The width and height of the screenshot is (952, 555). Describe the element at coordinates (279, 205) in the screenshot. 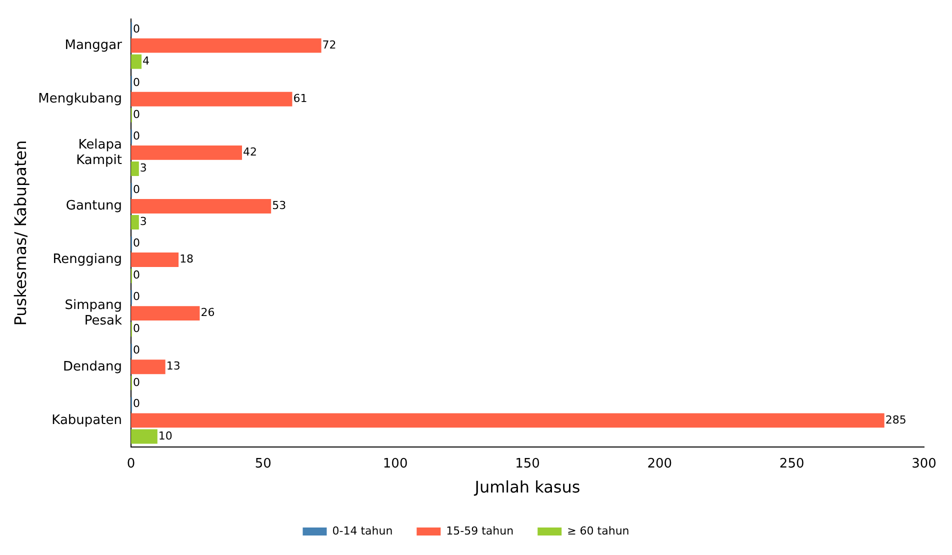

I see `data-label: 53` at that location.